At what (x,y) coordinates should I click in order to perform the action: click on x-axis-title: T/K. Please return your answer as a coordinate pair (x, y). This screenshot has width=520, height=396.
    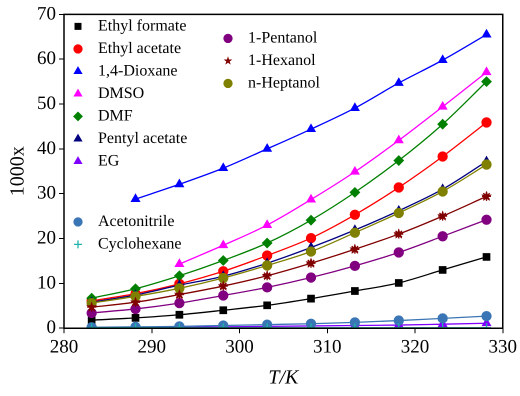
    Looking at the image, I should click on (284, 377).